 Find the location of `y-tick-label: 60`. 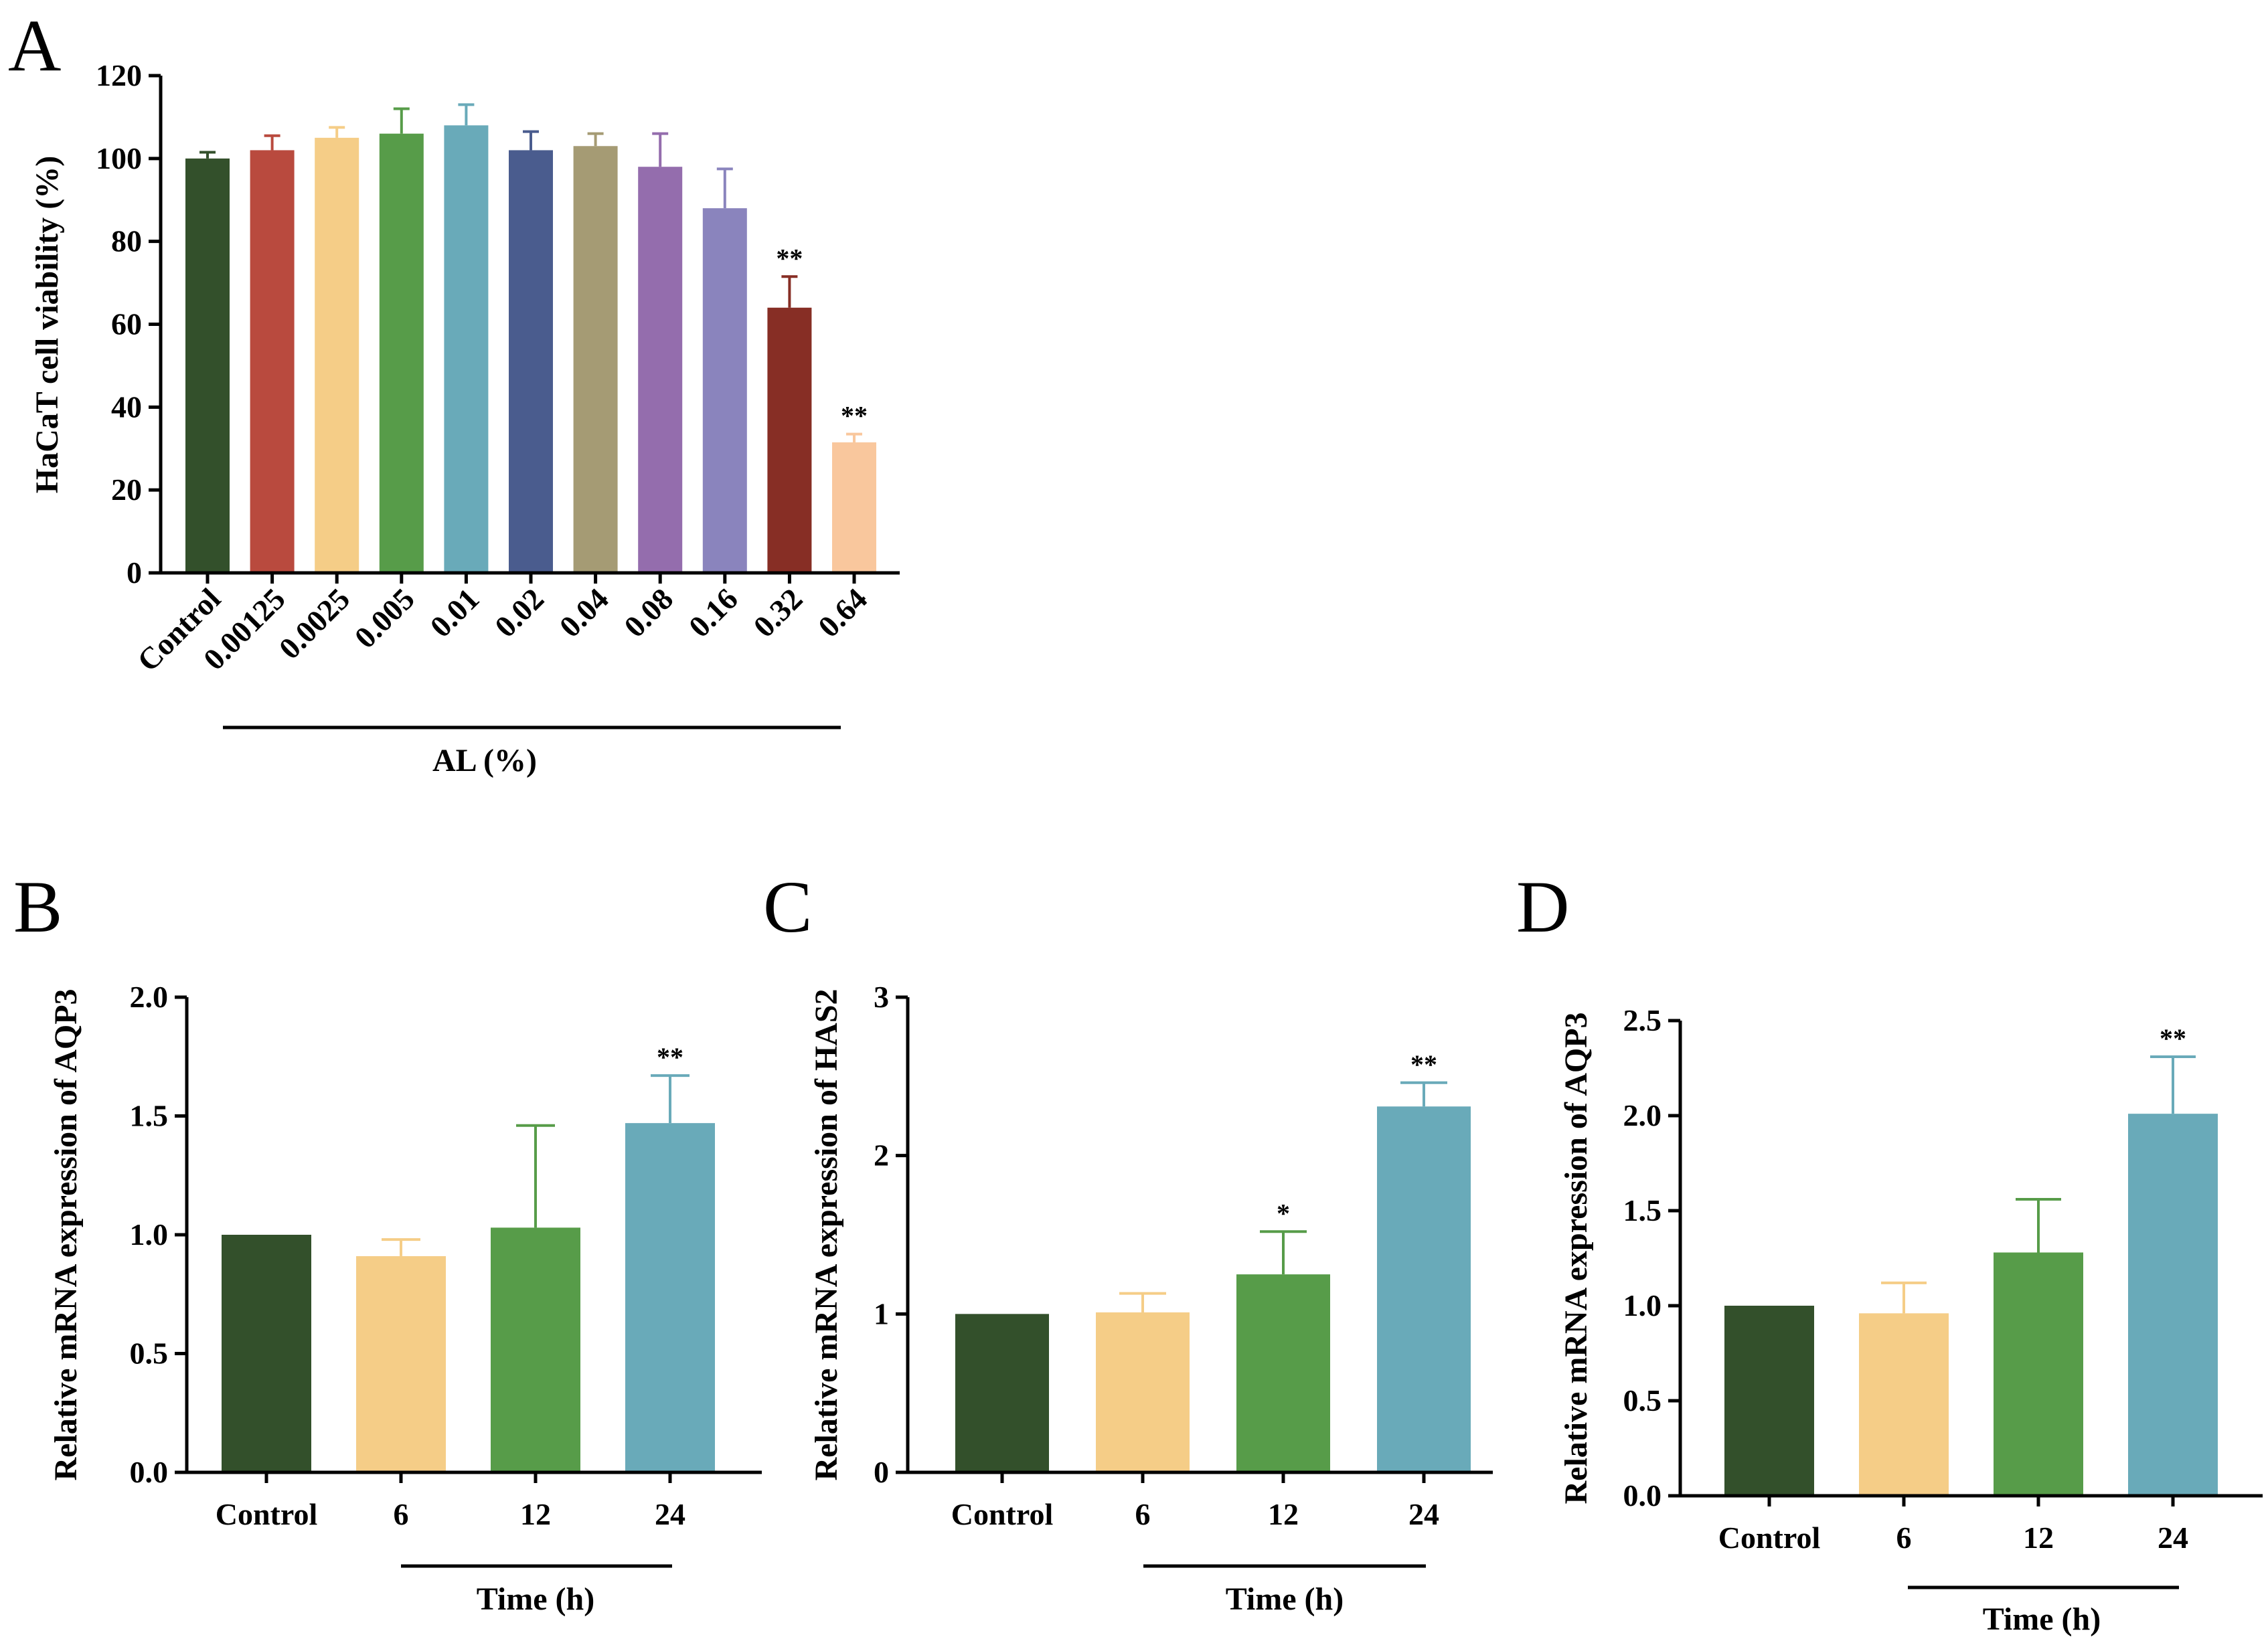

y-tick-label: 60 is located at coordinates (126, 324).